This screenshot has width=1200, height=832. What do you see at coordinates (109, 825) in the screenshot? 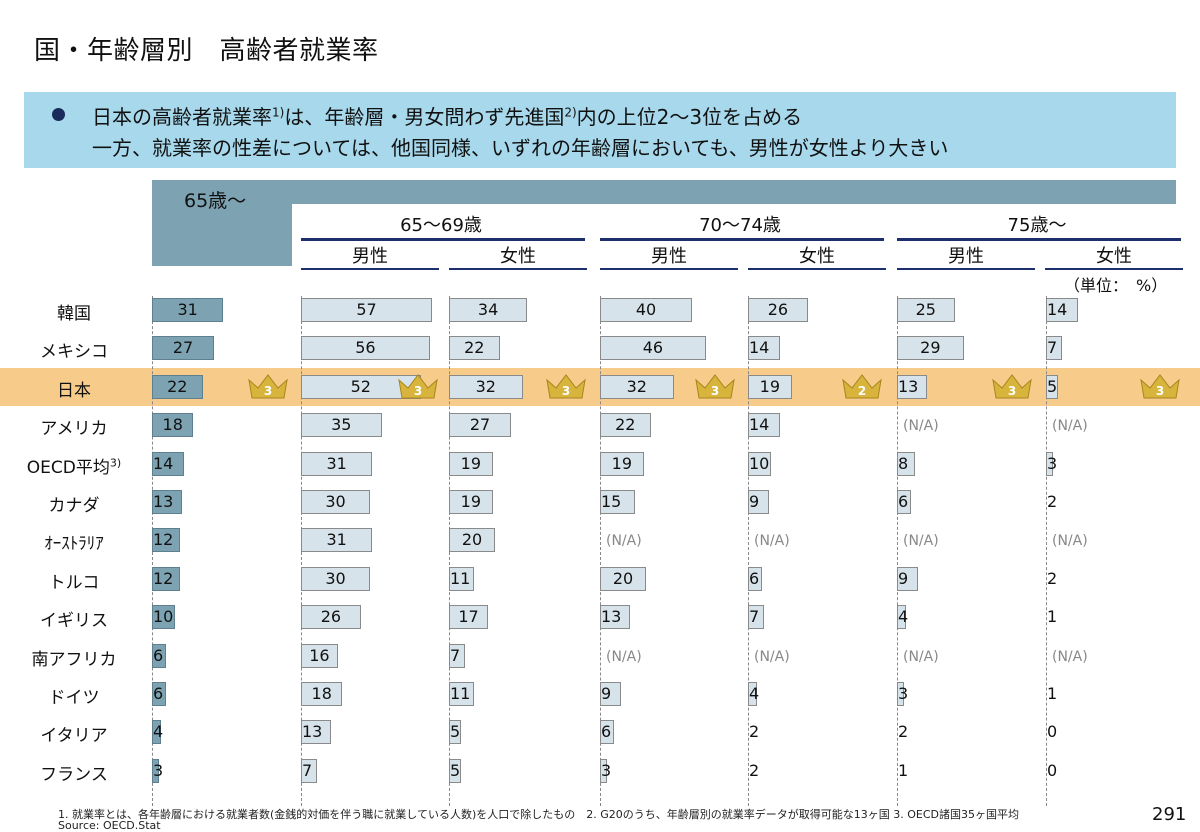
I see `source-note: Source: OECD.Stat` at bounding box center [109, 825].